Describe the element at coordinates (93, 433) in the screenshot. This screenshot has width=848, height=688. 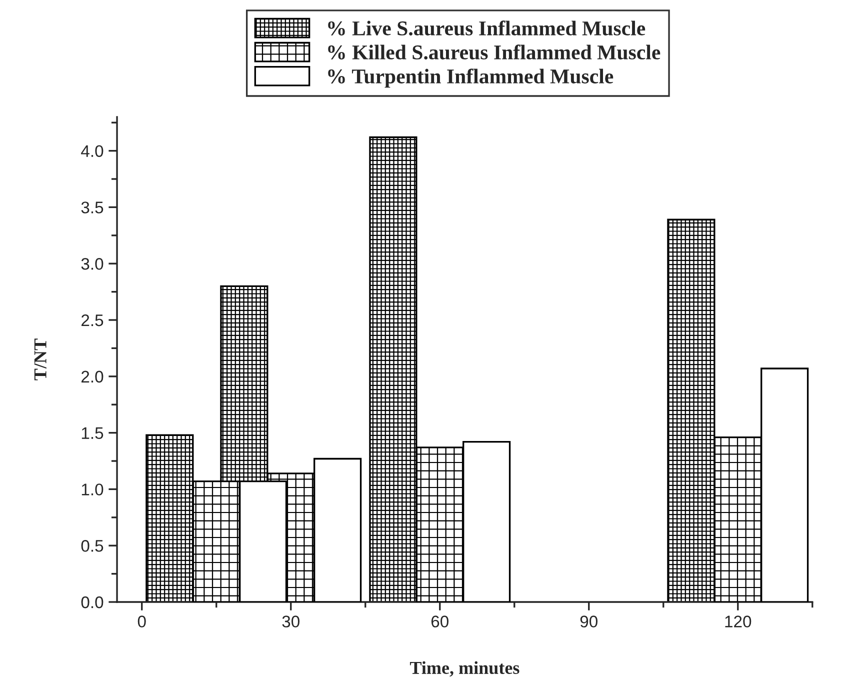
I see `y-tick-label: 1.5` at that location.